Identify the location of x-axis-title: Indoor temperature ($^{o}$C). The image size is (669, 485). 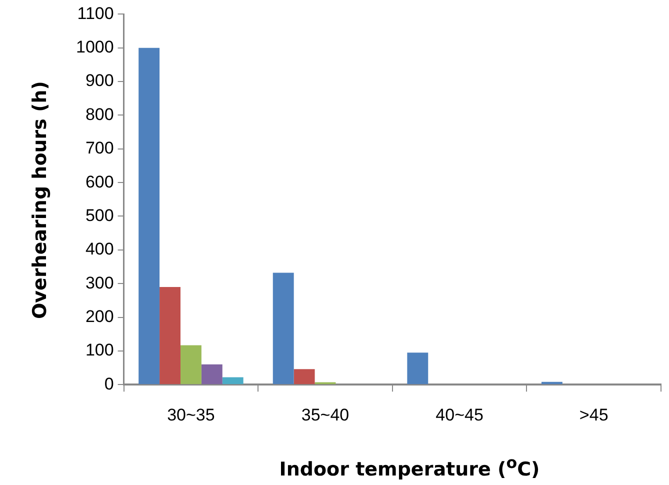
(409, 466).